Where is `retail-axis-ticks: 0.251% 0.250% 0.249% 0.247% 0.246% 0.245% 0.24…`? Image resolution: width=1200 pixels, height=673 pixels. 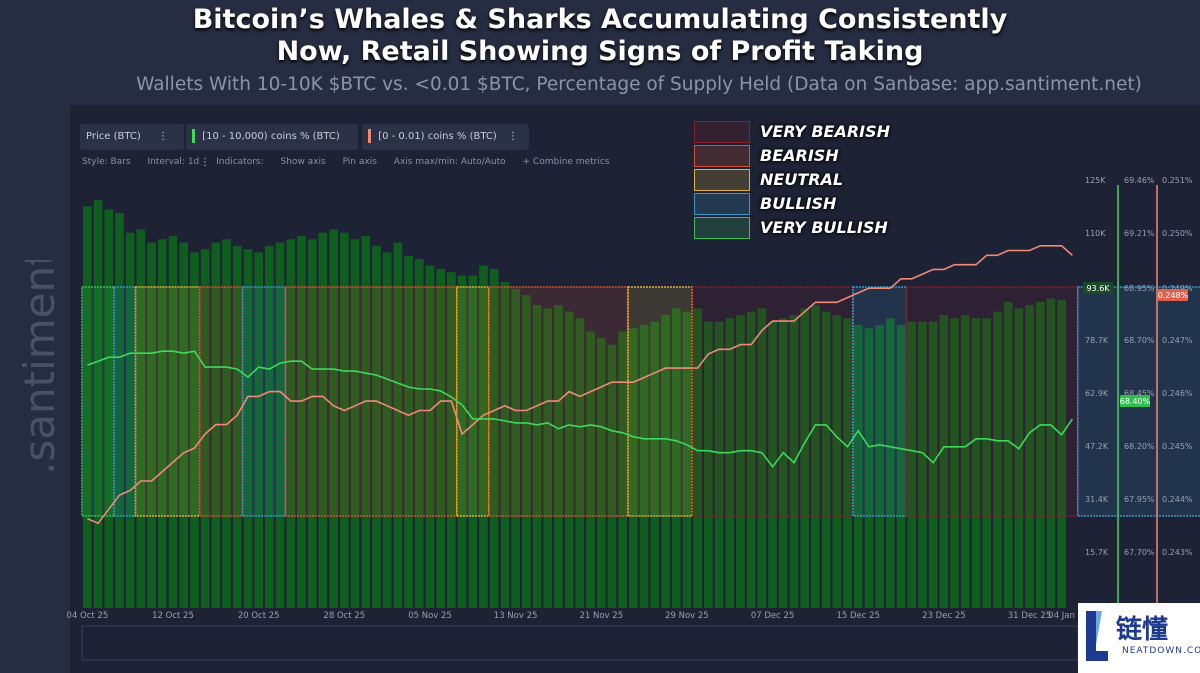 retail-axis-ticks: 0.251% 0.250% 0.249% 0.247% 0.246% 0.245% 0.24… is located at coordinates (1177, 366).